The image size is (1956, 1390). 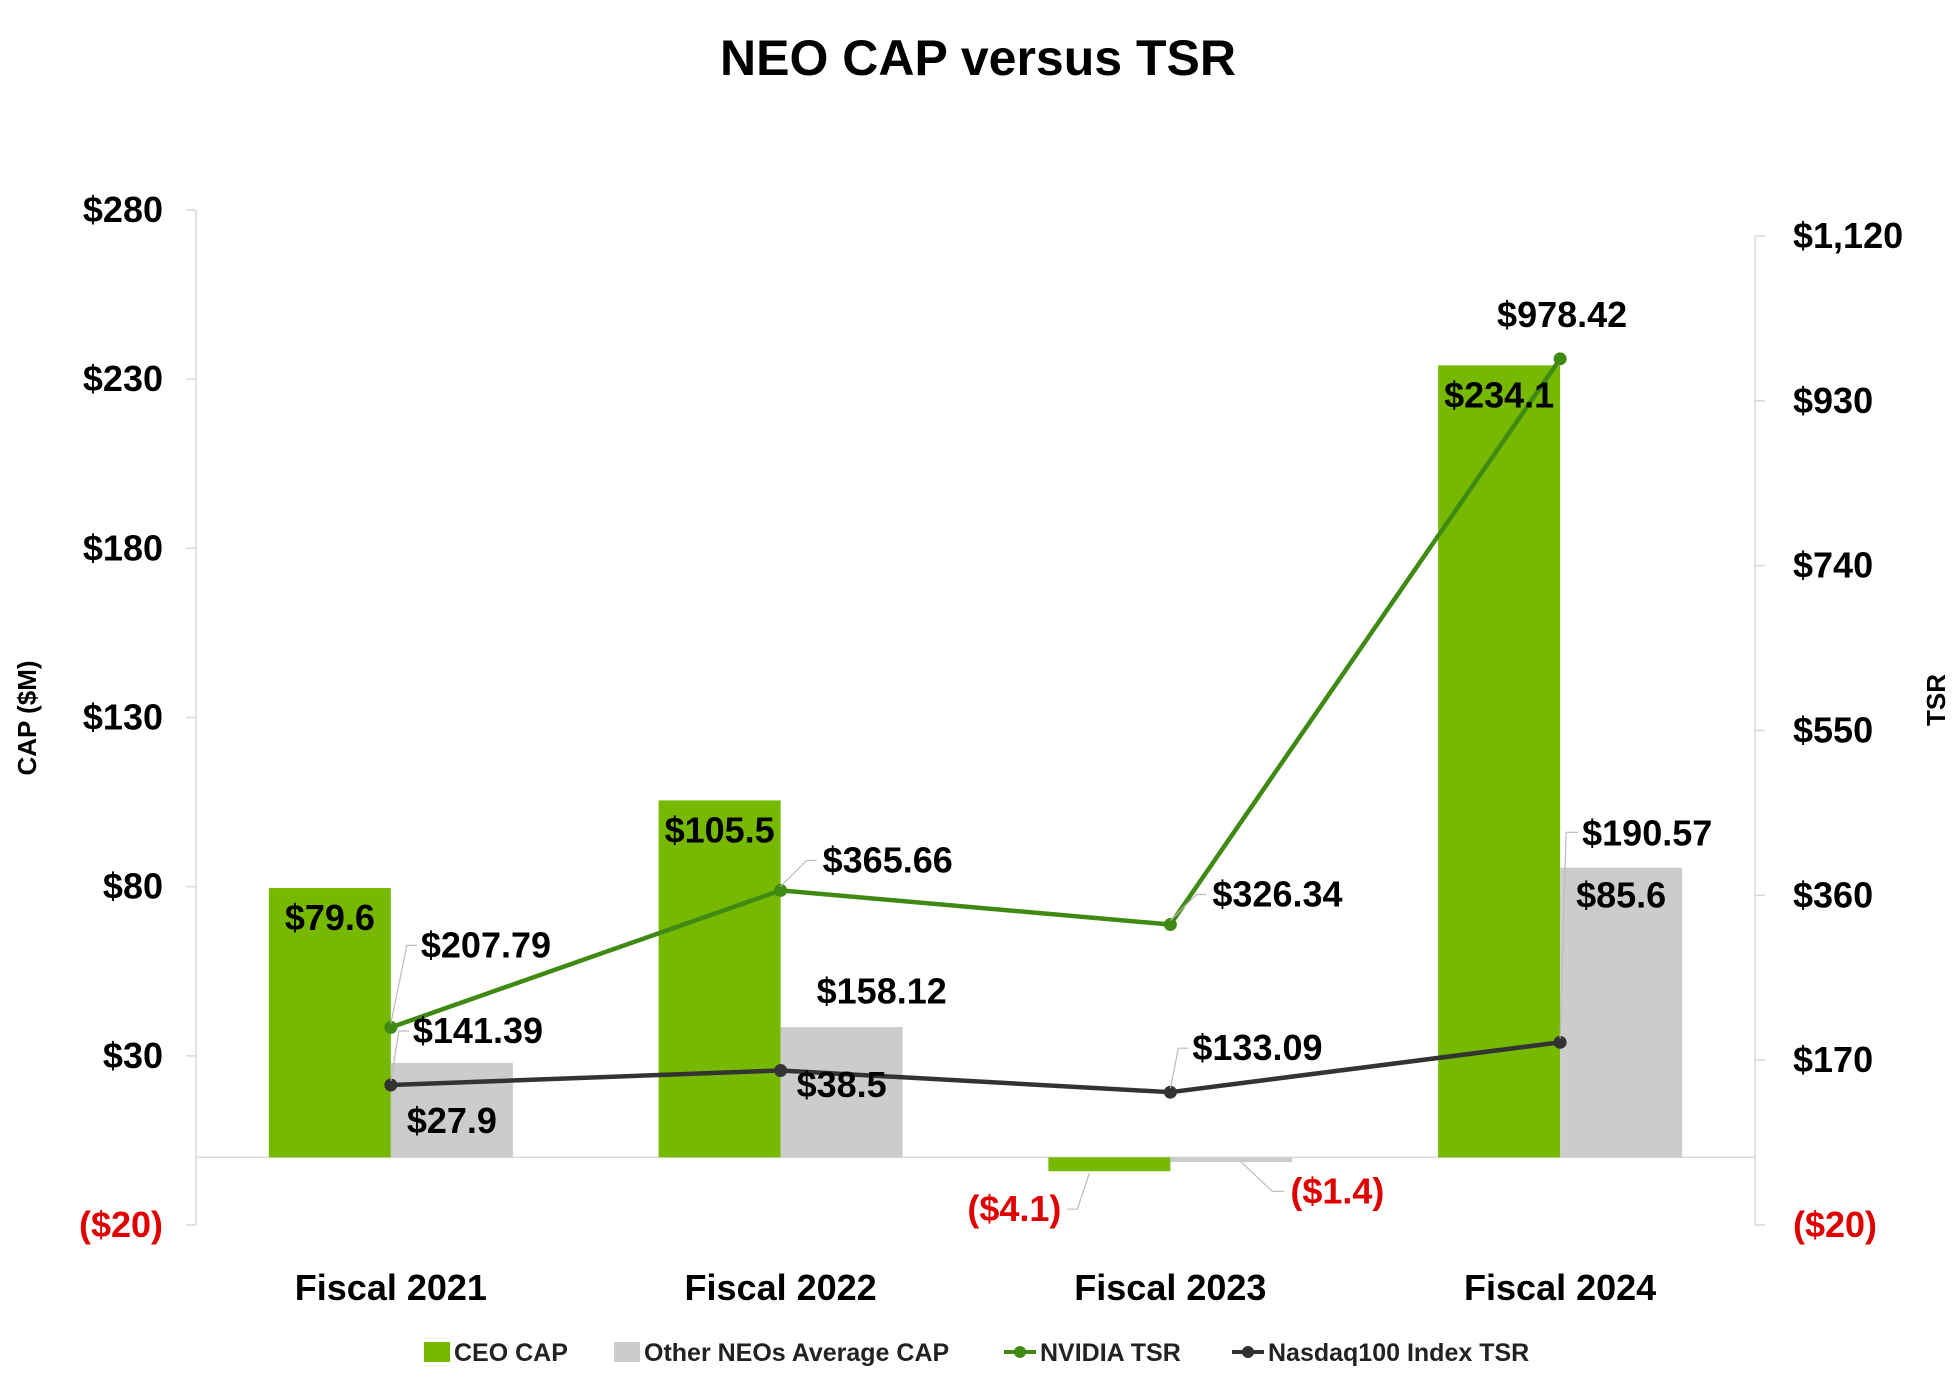 What do you see at coordinates (1337, 1190) in the screenshot?
I see `neo-avg-cap-data-label: ($1.4)` at bounding box center [1337, 1190].